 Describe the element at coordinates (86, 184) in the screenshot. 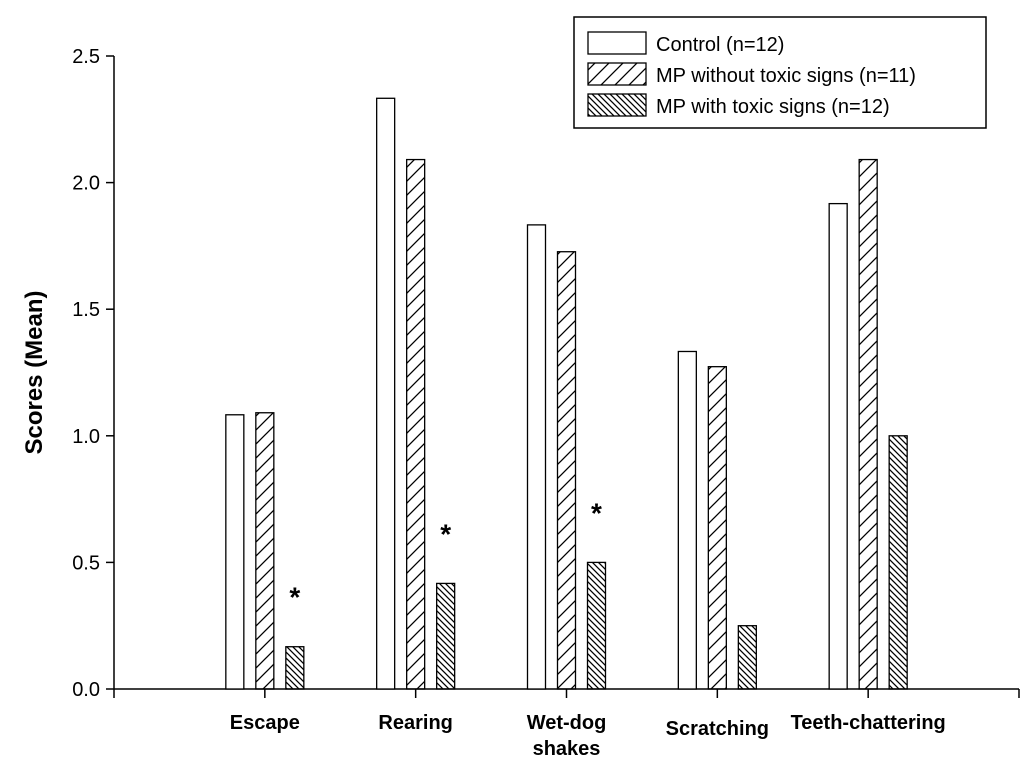

I see `y-tick-label: 2.0` at that location.